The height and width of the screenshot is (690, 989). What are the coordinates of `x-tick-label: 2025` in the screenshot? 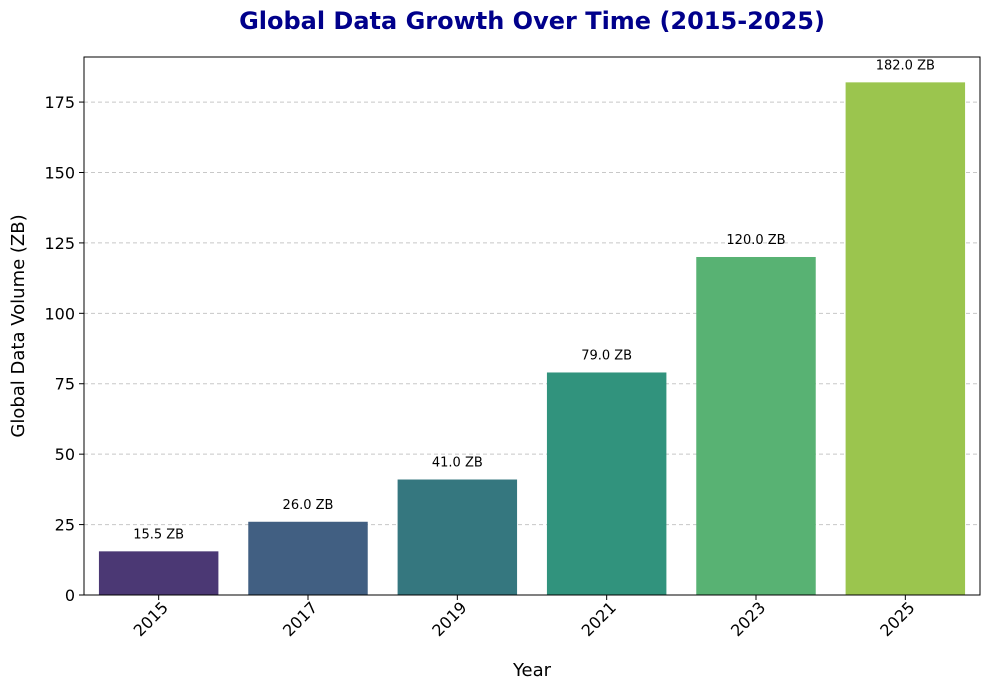 It's located at (897, 619).